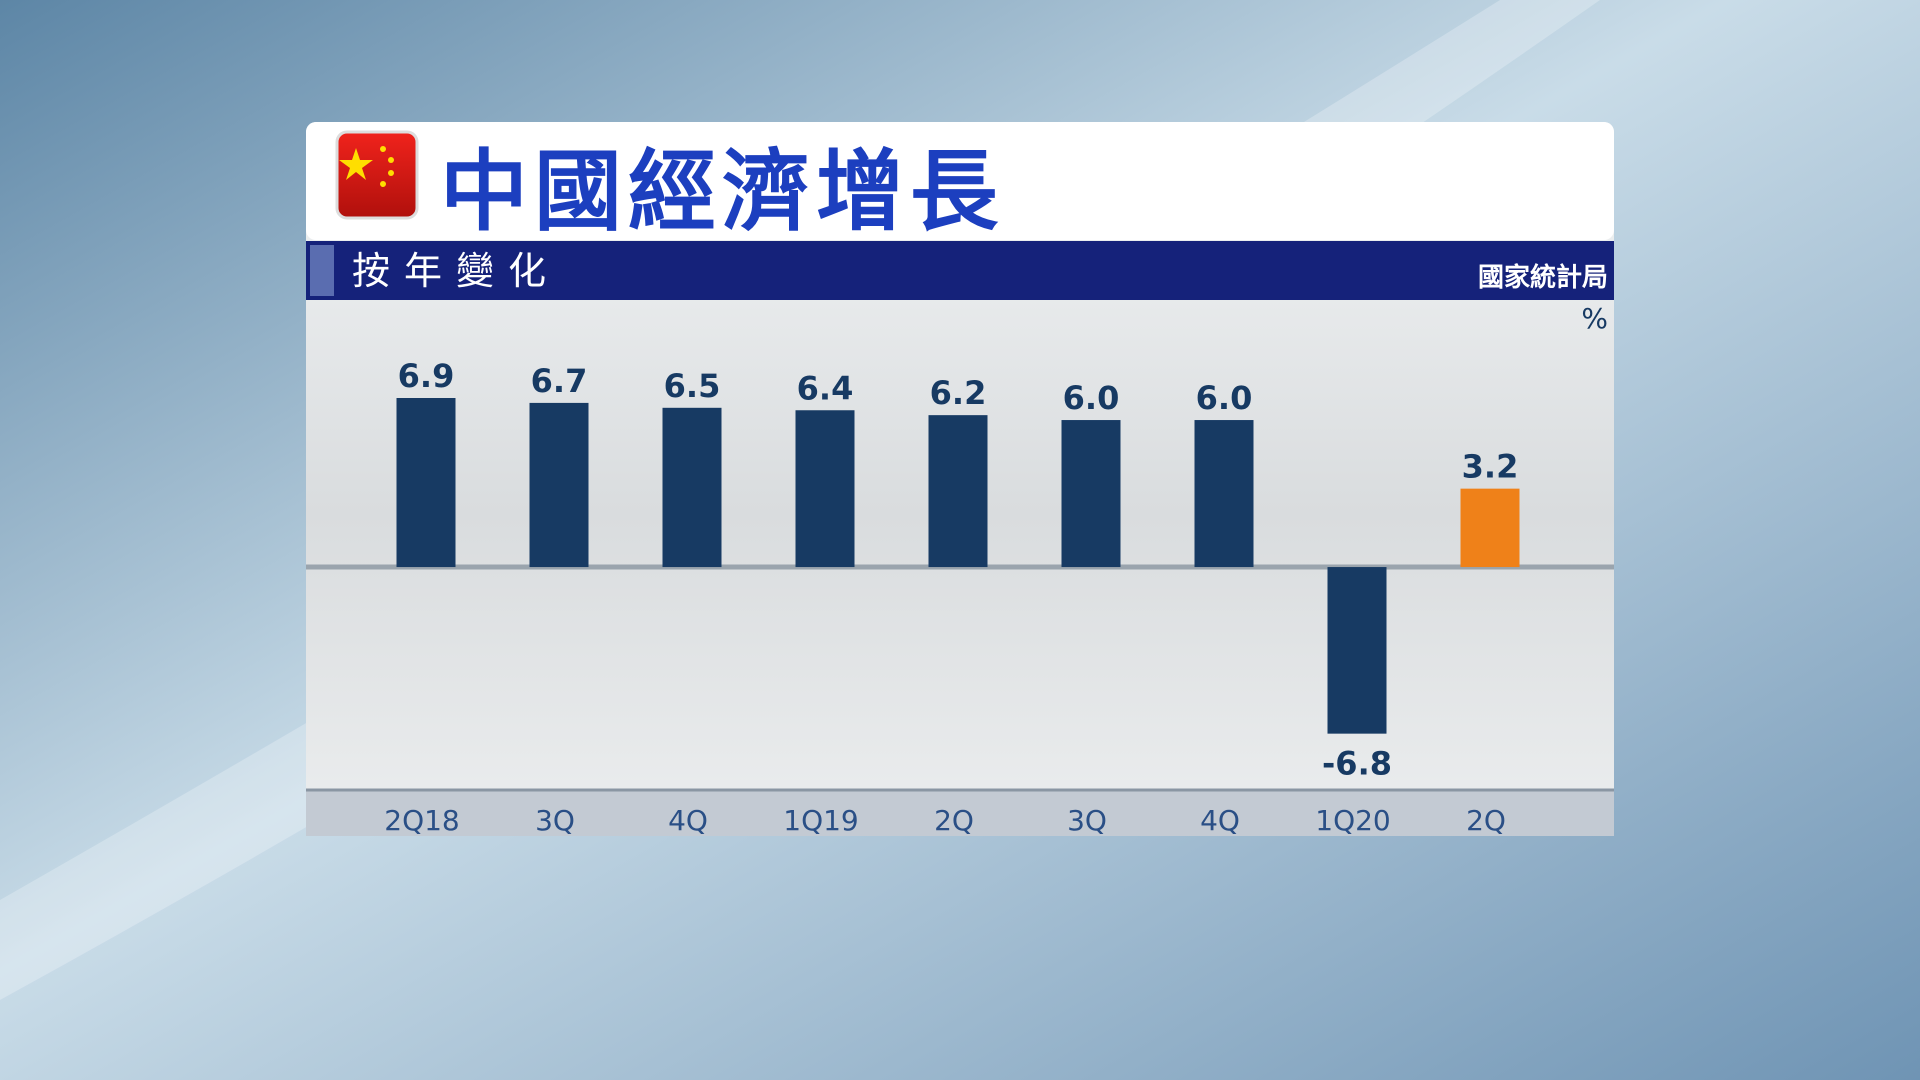 Image resolution: width=1920 pixels, height=1080 pixels. I want to click on value-label: -6.8, so click(1357, 764).